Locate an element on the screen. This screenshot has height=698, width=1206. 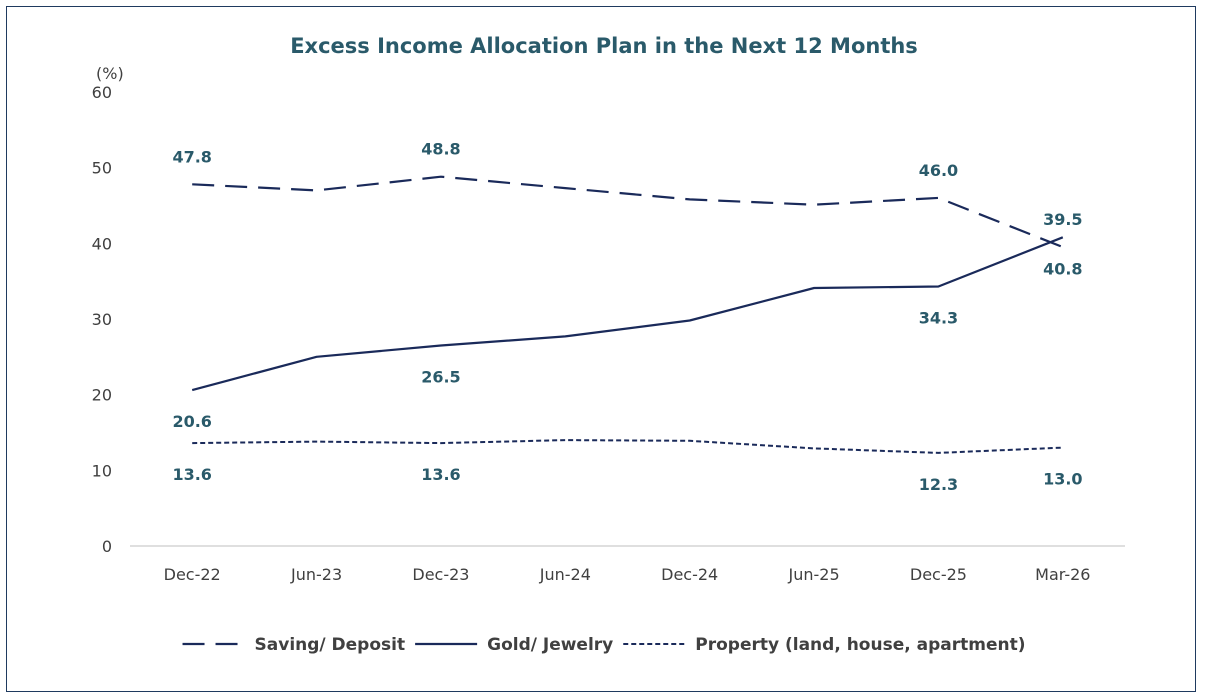
y-unit-label: (%) is located at coordinates (110, 73).